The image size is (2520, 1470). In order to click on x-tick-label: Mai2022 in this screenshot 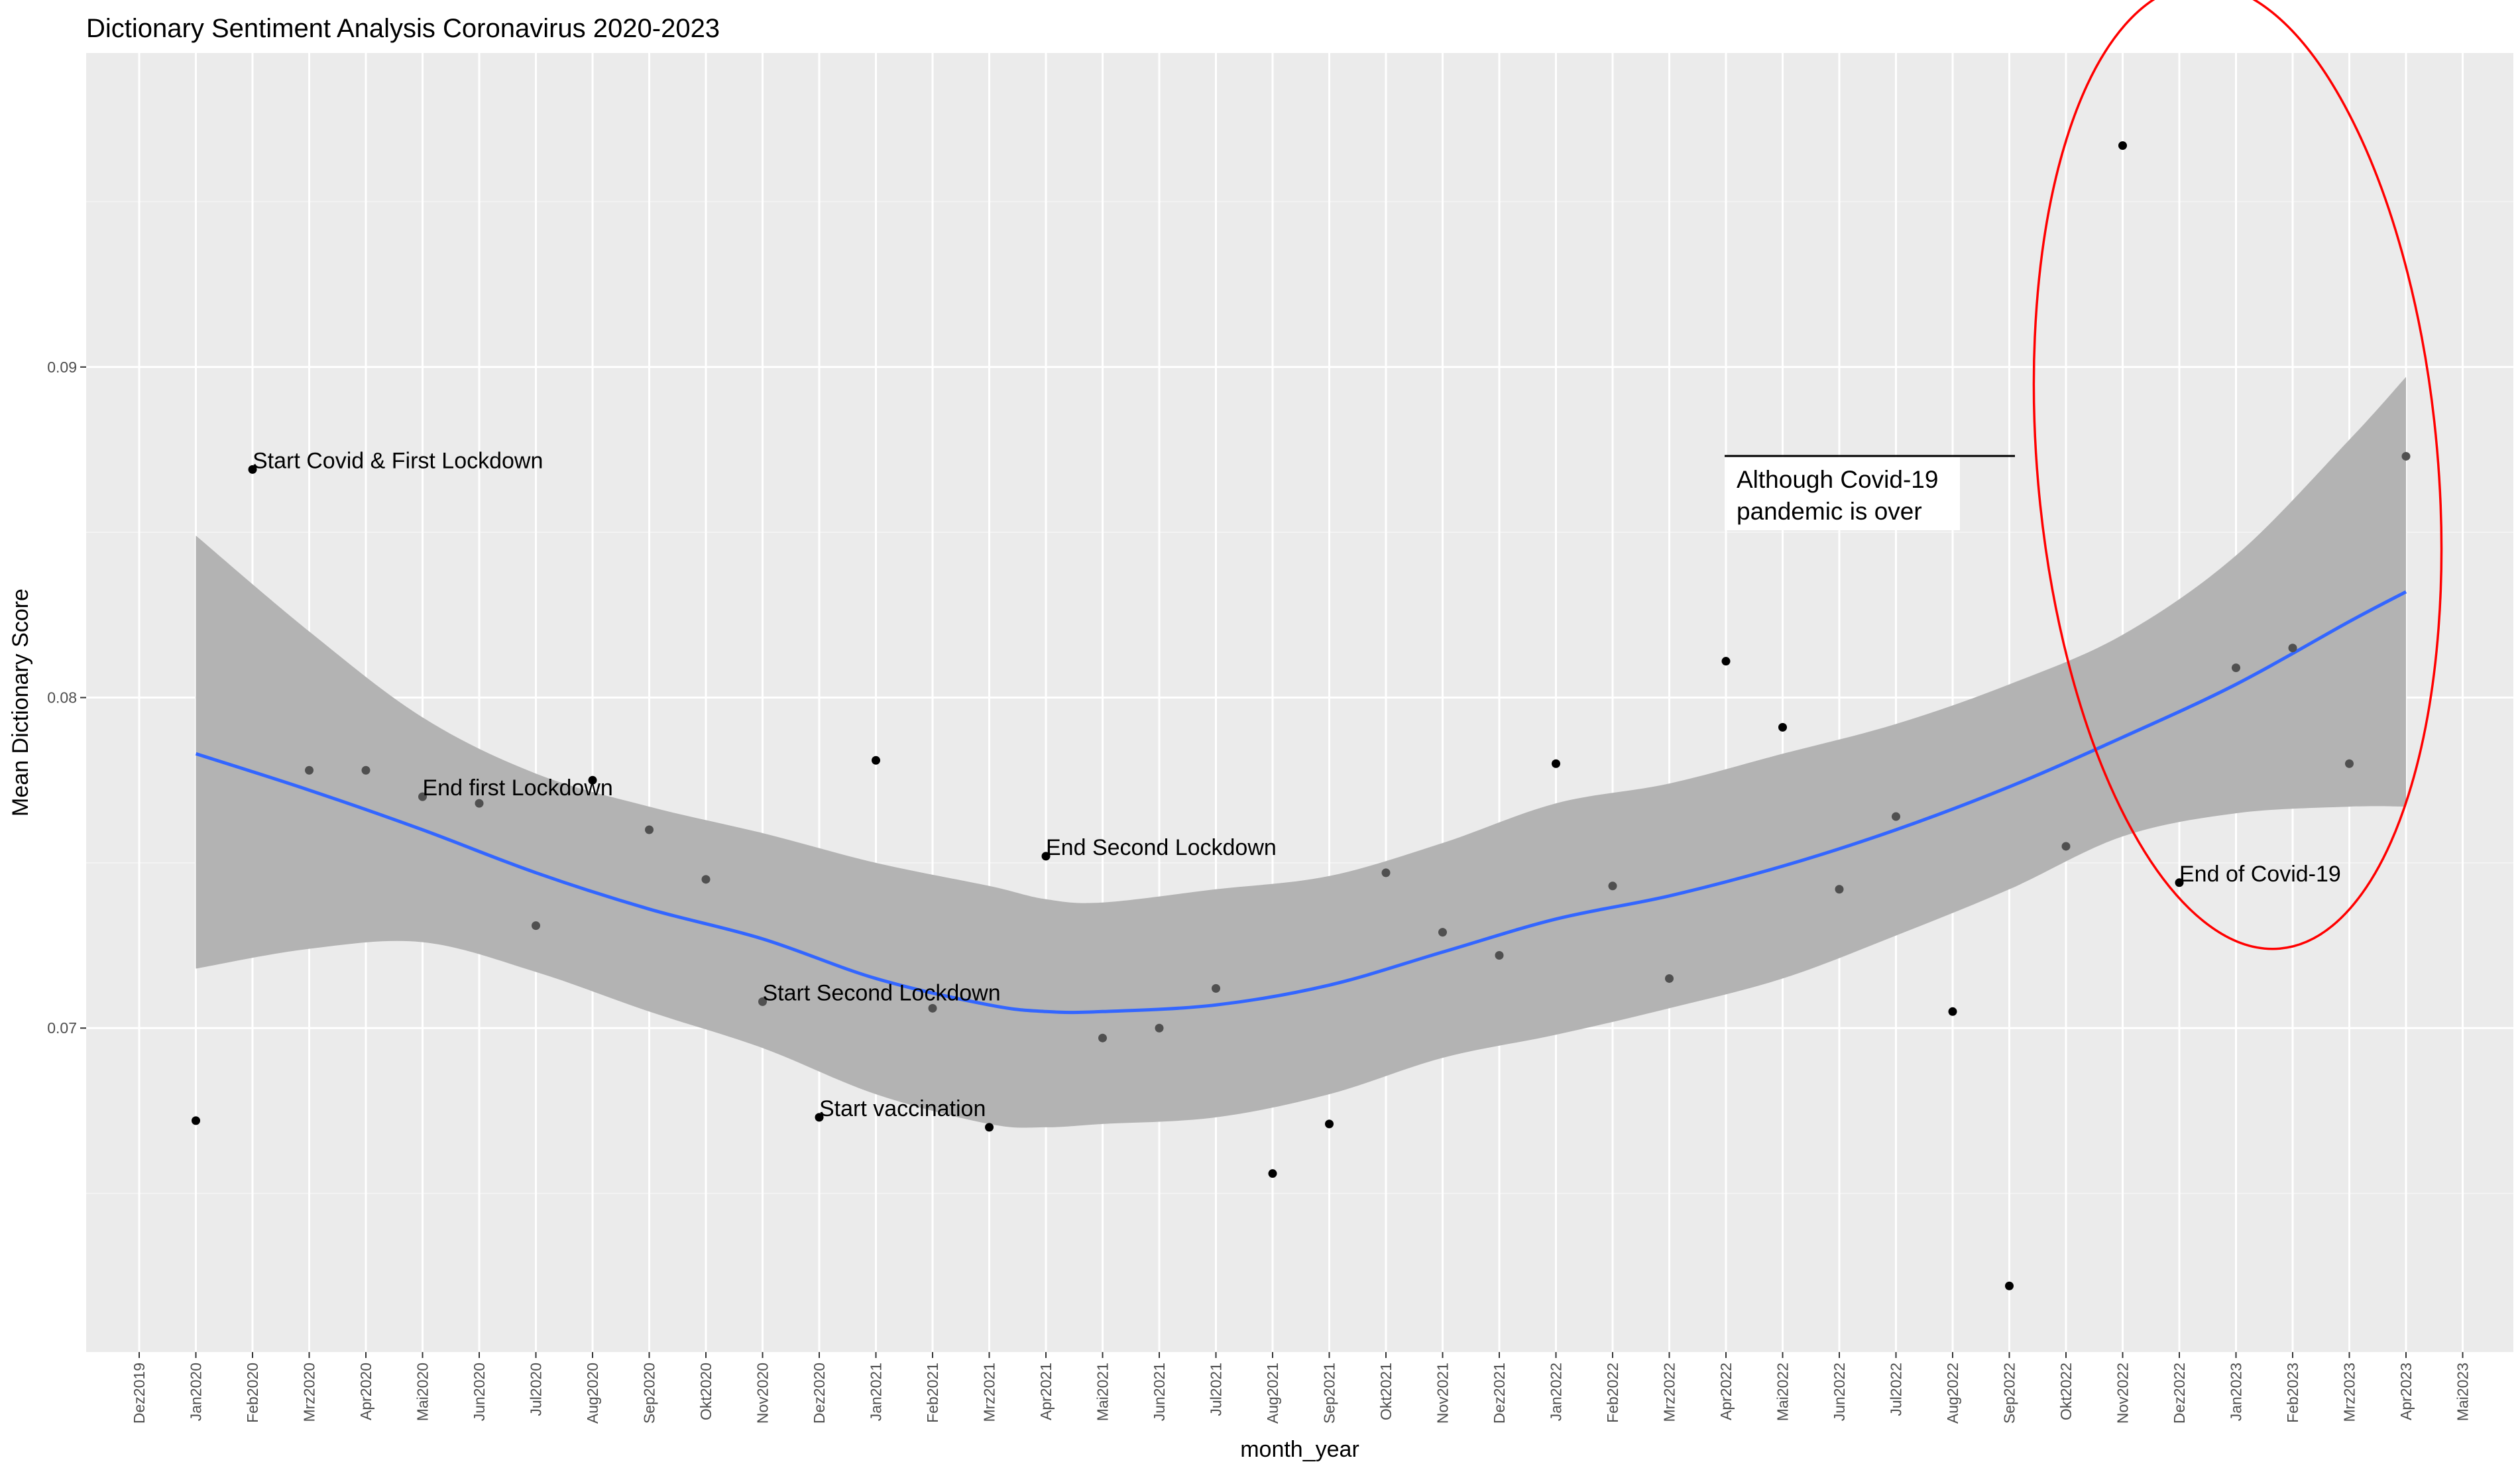, I will do `click(1783, 1392)`.